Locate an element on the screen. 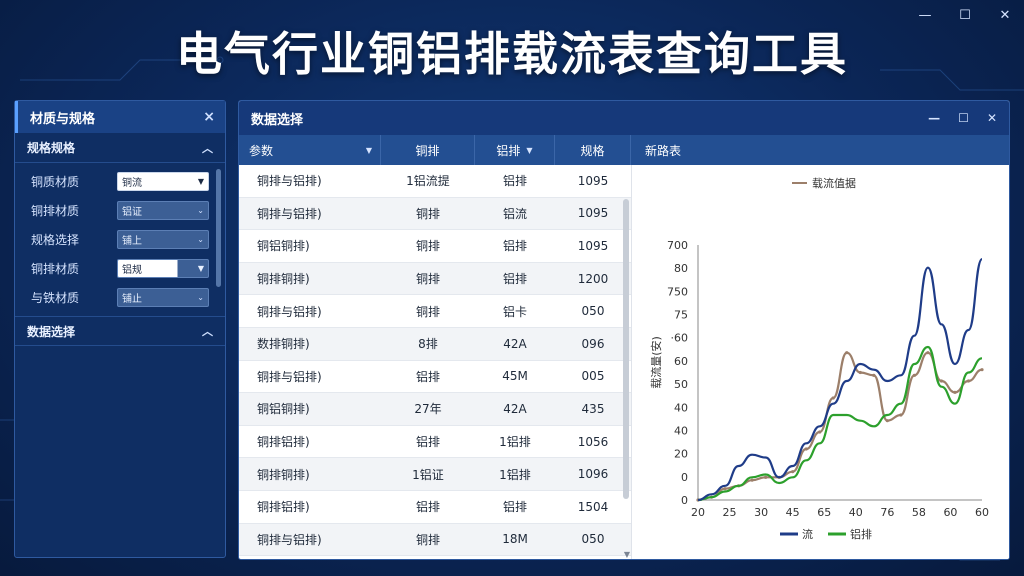 The height and width of the screenshot is (576, 1024). maximize-button: ☐ is located at coordinates (965, 15).